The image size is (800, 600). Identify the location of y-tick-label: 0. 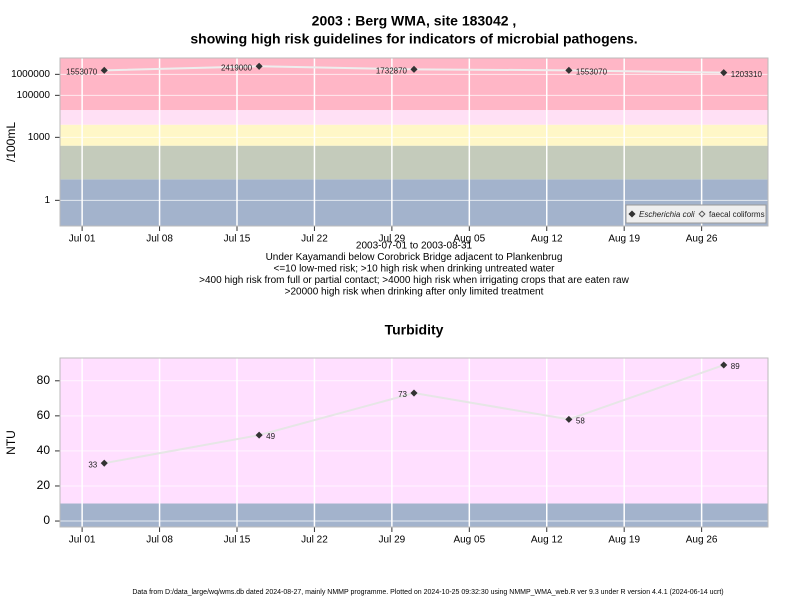
(46, 520).